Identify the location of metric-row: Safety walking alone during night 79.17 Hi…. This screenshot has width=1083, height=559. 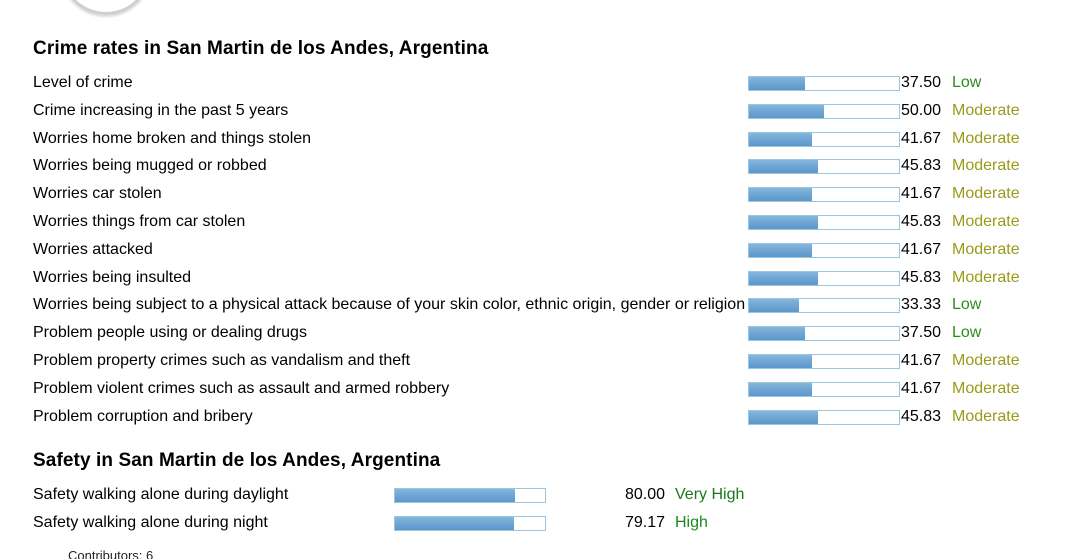
(553, 524).